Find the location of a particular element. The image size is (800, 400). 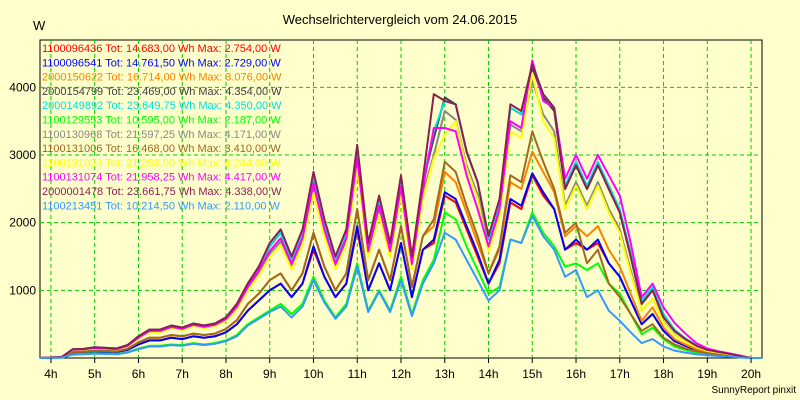

x-tick-label: 8h is located at coordinates (225, 374).